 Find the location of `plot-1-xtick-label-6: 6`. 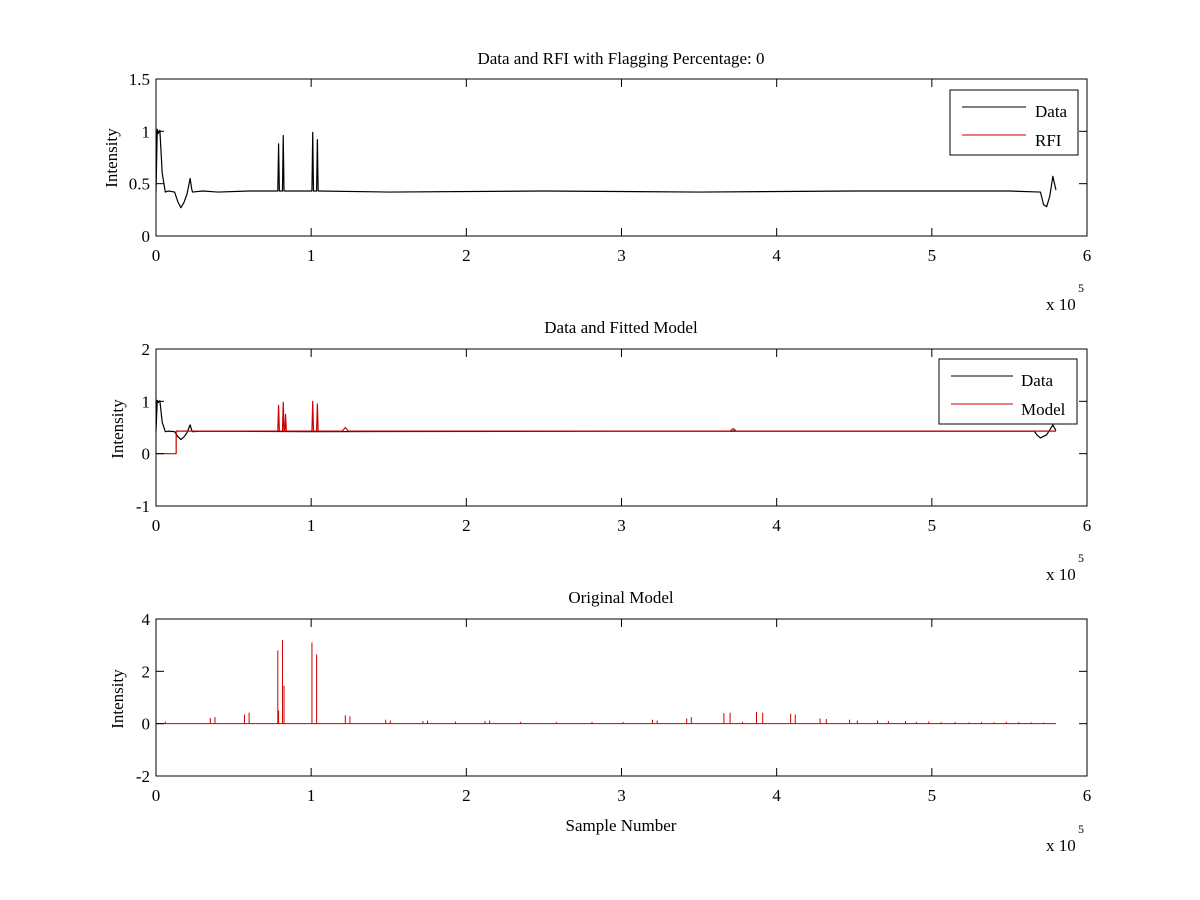

plot-1-xtick-label-6: 6 is located at coordinates (1087, 255).